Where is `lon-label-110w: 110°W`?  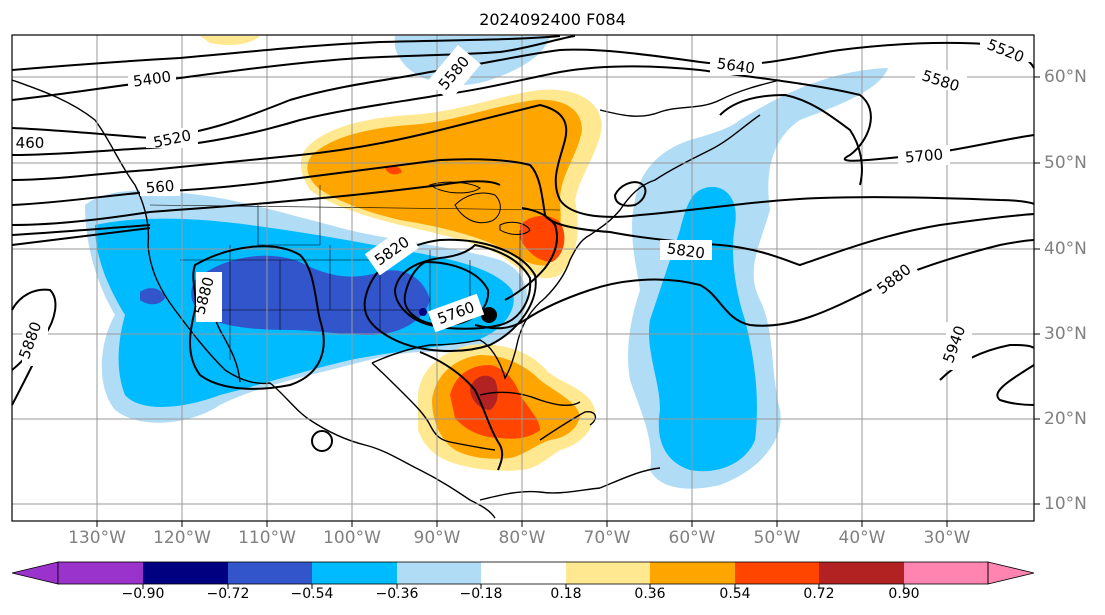 lon-label-110w: 110°W is located at coordinates (267, 538).